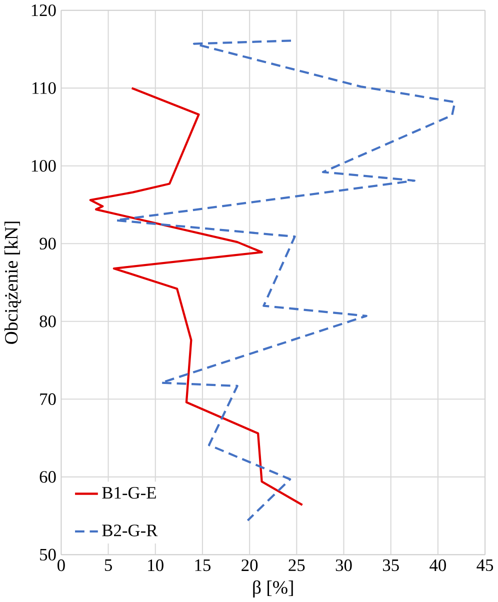  What do you see at coordinates (129, 492) in the screenshot?
I see `legend-label: B1-G-E` at bounding box center [129, 492].